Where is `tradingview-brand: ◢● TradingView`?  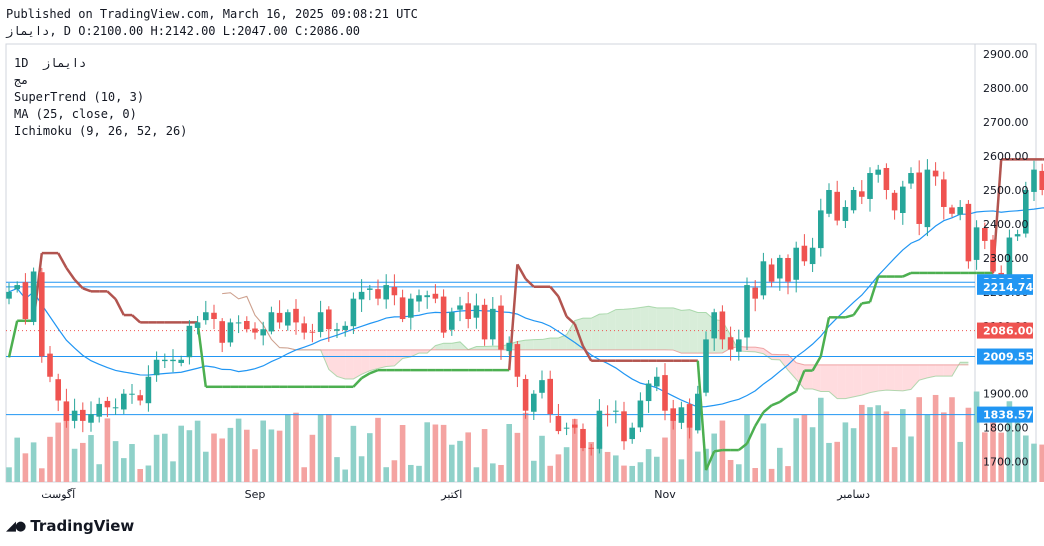 tradingview-brand: ◢● TradingView is located at coordinates (70, 526).